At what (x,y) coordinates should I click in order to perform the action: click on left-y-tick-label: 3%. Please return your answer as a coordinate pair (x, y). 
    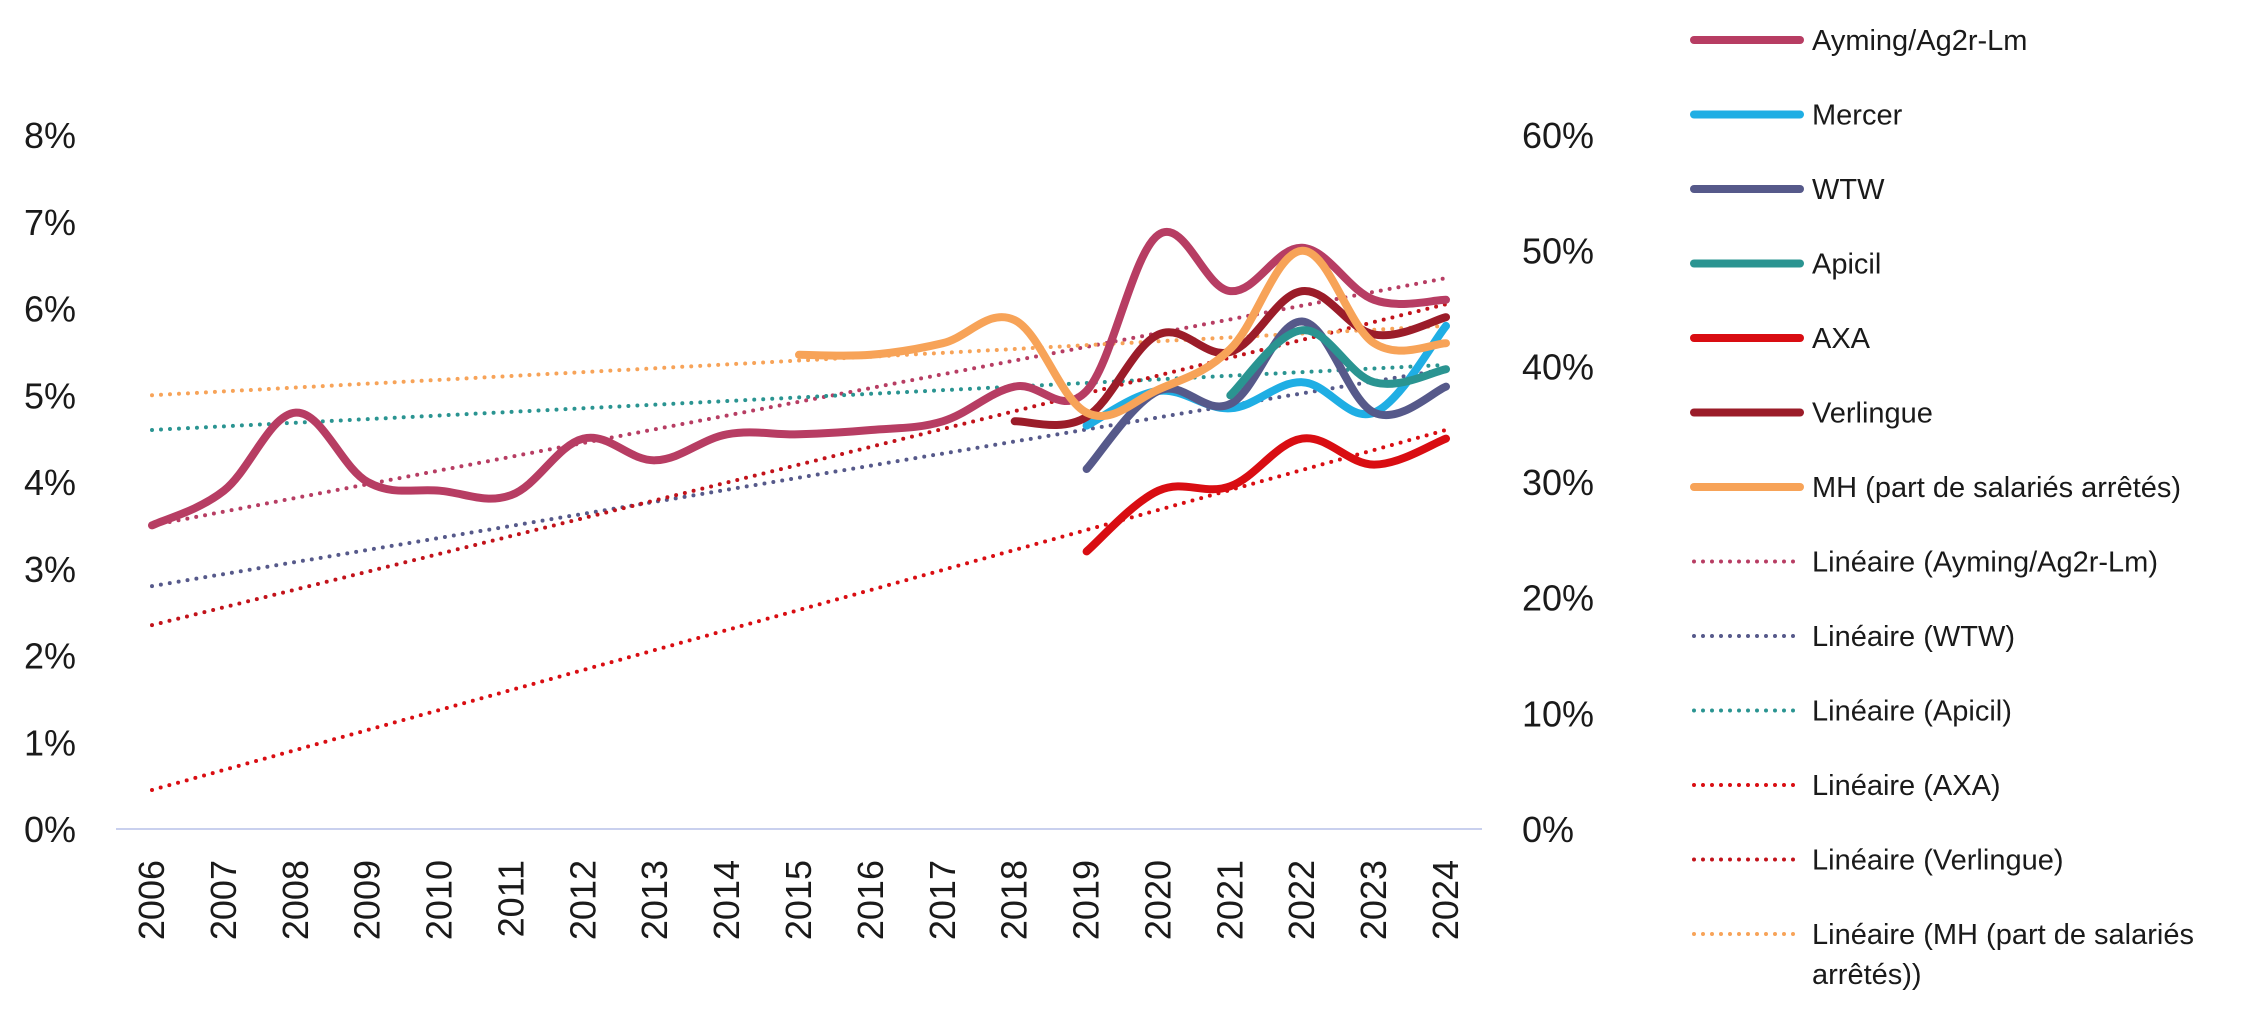
    Looking at the image, I should click on (50, 569).